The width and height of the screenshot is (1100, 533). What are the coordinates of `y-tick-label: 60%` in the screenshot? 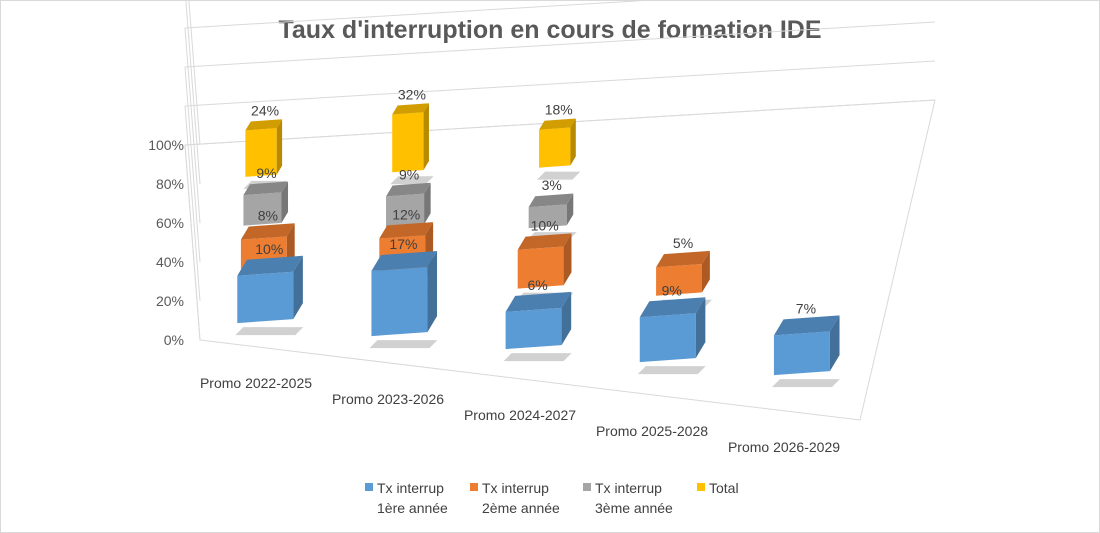 It's located at (170, 223).